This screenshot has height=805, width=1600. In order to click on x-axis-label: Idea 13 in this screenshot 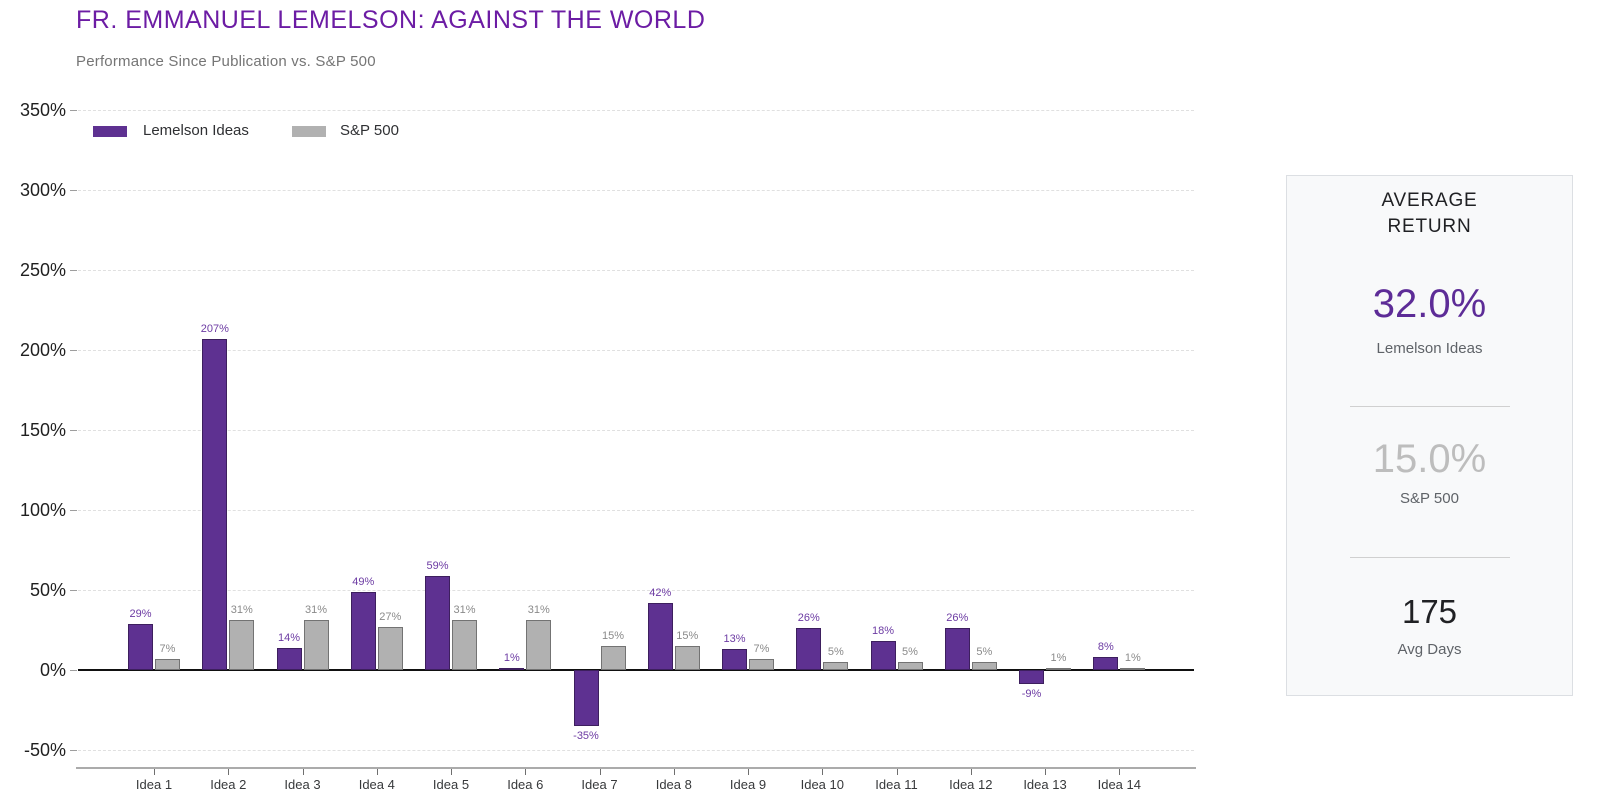, I will do `click(1045, 784)`.